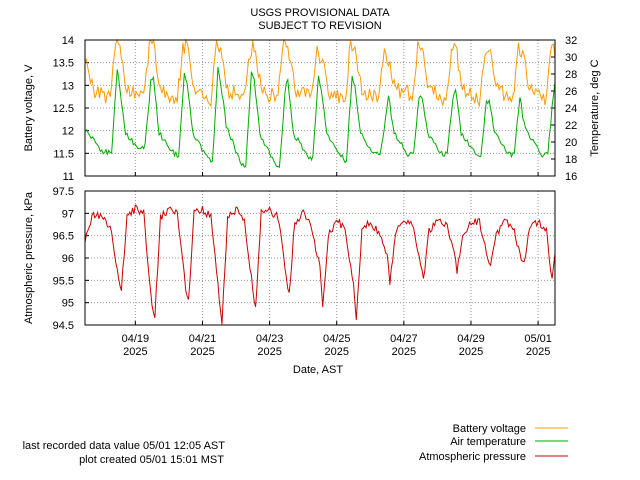 The height and width of the screenshot is (480, 640). What do you see at coordinates (68, 41) in the screenshot?
I see `top-y-tick-label: 14` at bounding box center [68, 41].